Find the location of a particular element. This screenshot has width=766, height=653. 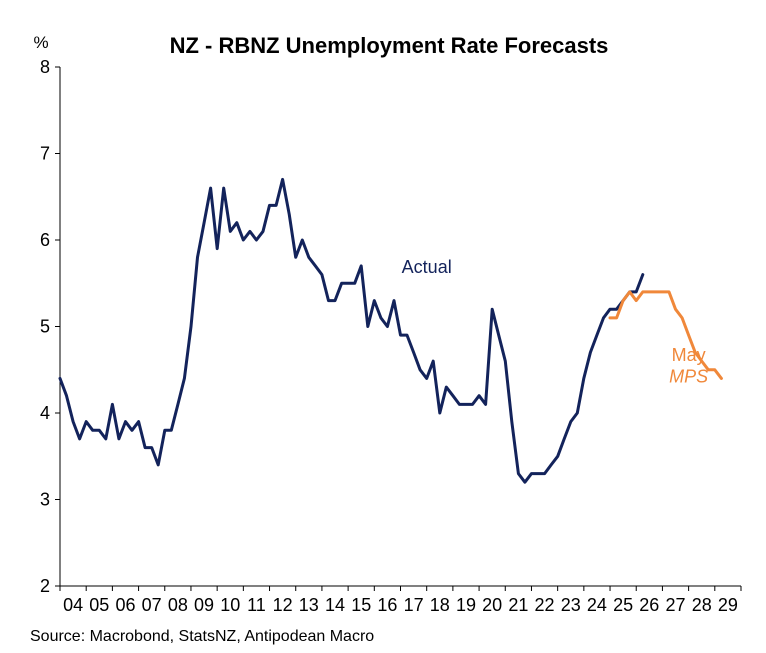

y-axis-unit-label: % is located at coordinates (40, 42).